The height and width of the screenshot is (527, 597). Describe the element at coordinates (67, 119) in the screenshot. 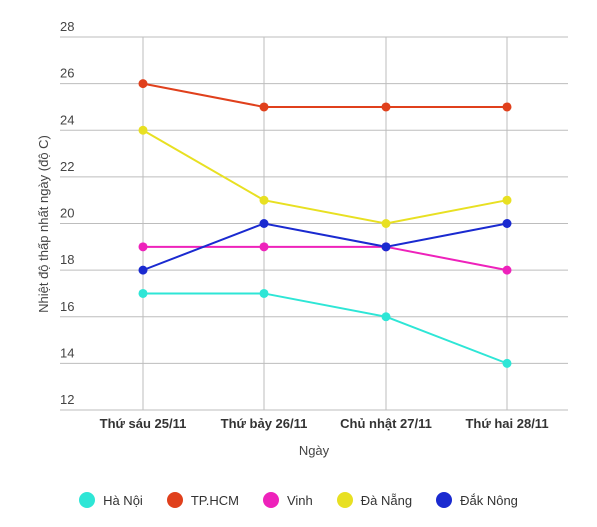

I see `y-tick-label: 24` at that location.